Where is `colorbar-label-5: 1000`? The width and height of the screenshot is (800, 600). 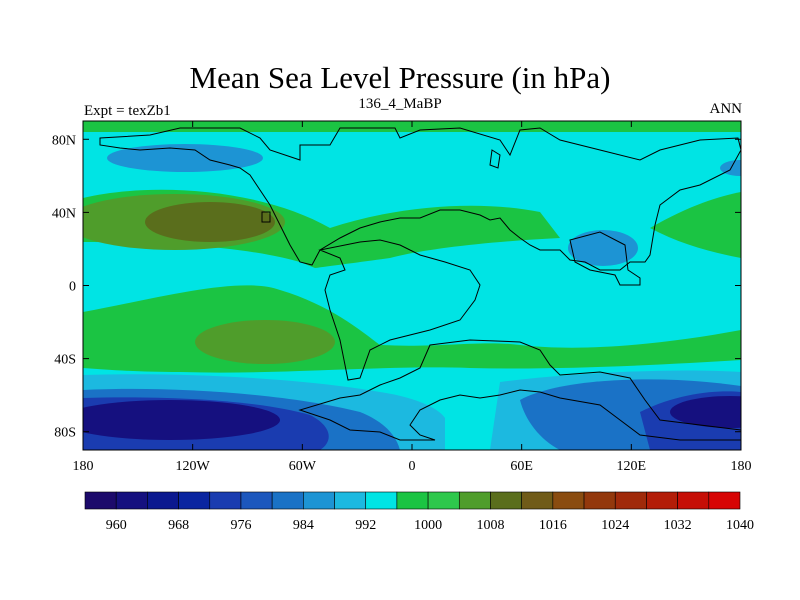 colorbar-label-5: 1000 is located at coordinates (428, 525).